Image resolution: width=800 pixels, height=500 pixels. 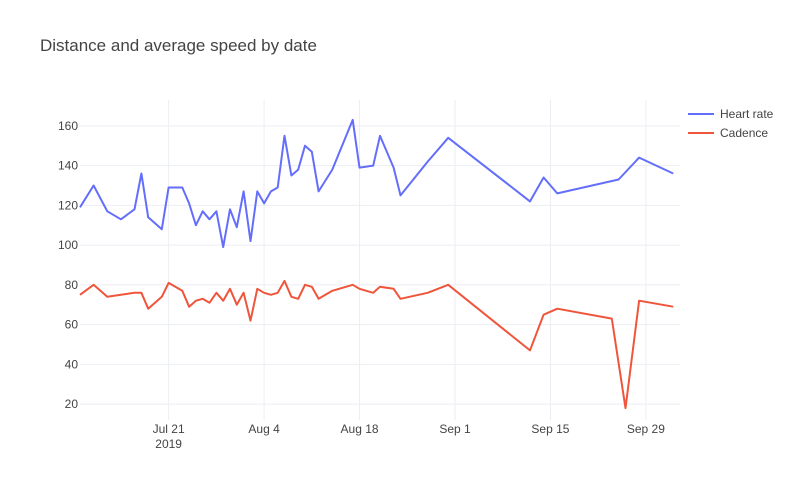 I want to click on y-tick-label: 20, so click(x=72, y=404).